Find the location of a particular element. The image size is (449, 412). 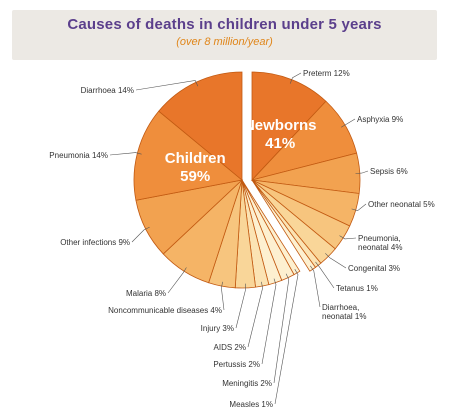

leader-line-pneumonia-neonatal is located at coordinates (348, 237).